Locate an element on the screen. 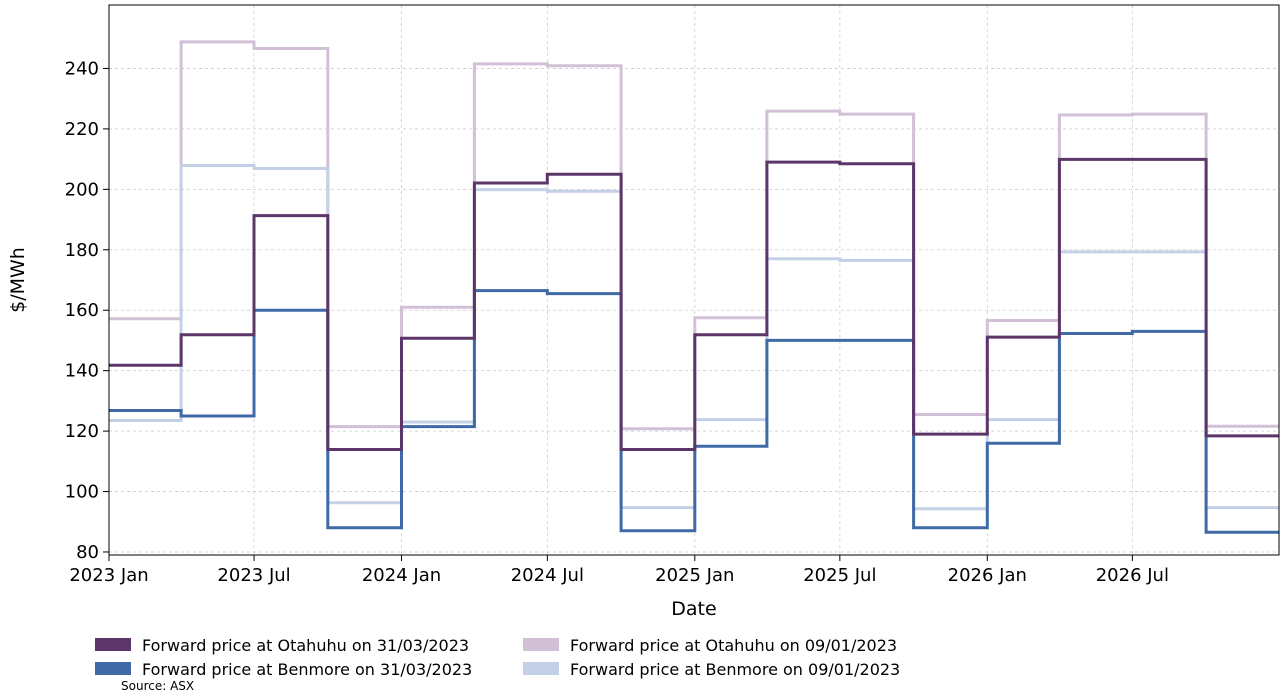  x-tick-label: 2026 Jan is located at coordinates (987, 575).